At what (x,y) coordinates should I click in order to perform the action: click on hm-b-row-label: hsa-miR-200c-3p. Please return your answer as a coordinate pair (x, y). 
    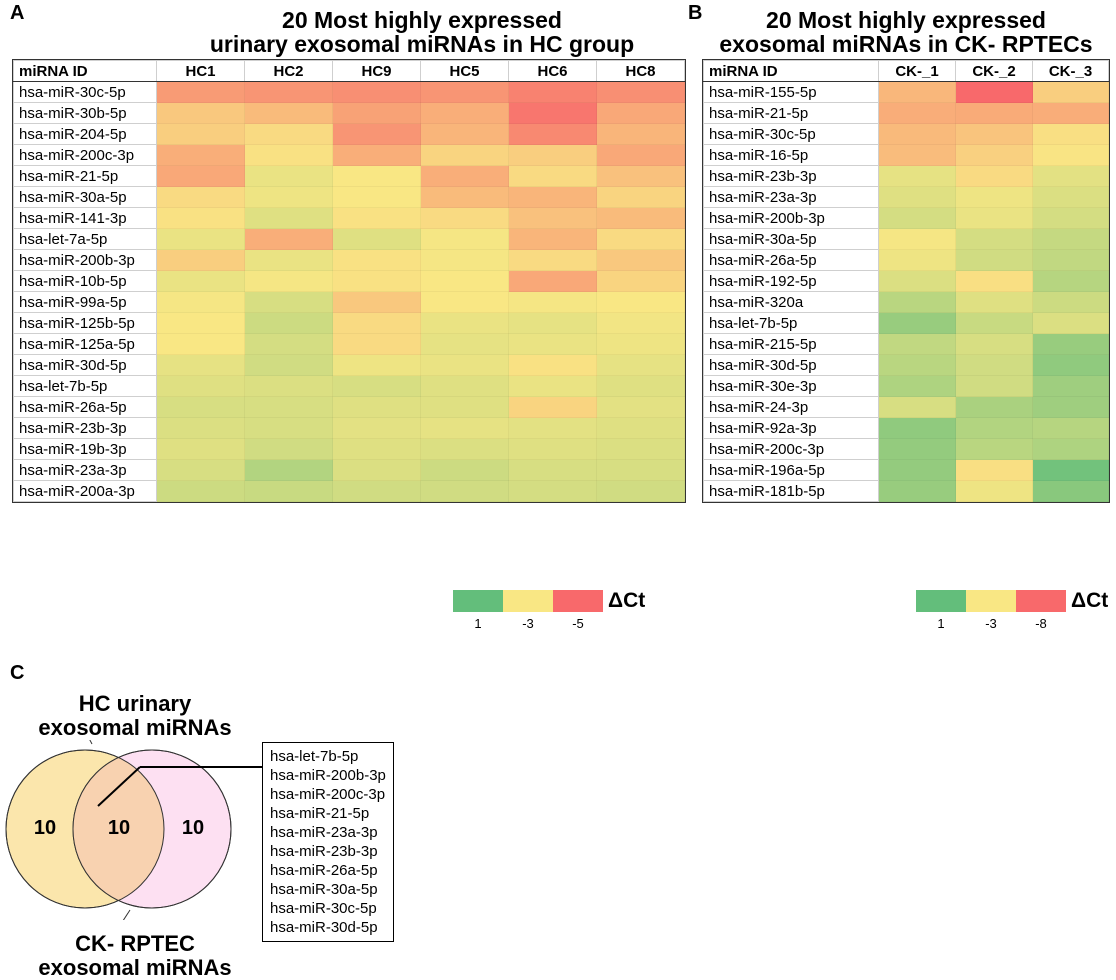
    Looking at the image, I should click on (791, 449).